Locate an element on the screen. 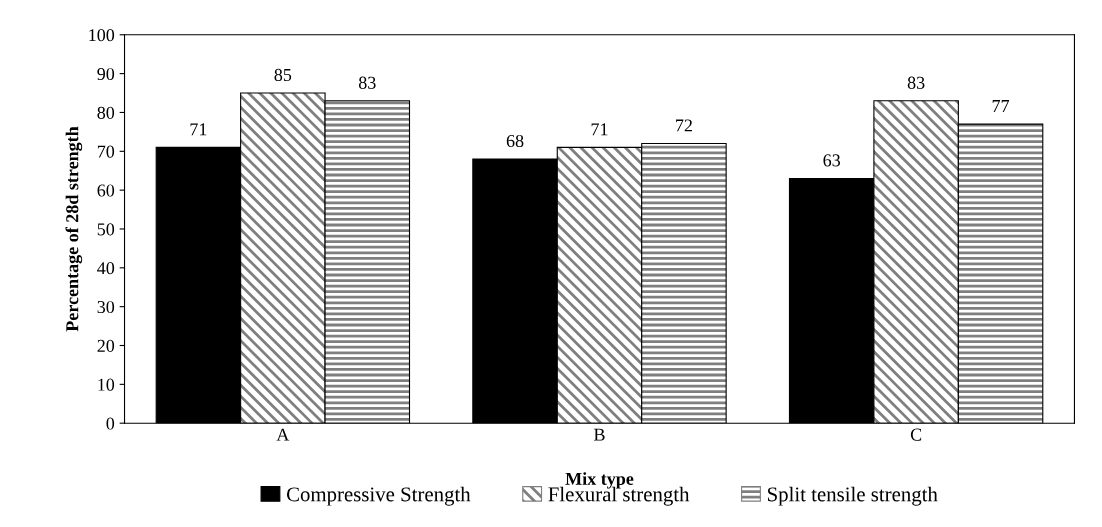 Image resolution: width=1102 pixels, height=527 pixels. y-tick-label: 10 is located at coordinates (106, 384).